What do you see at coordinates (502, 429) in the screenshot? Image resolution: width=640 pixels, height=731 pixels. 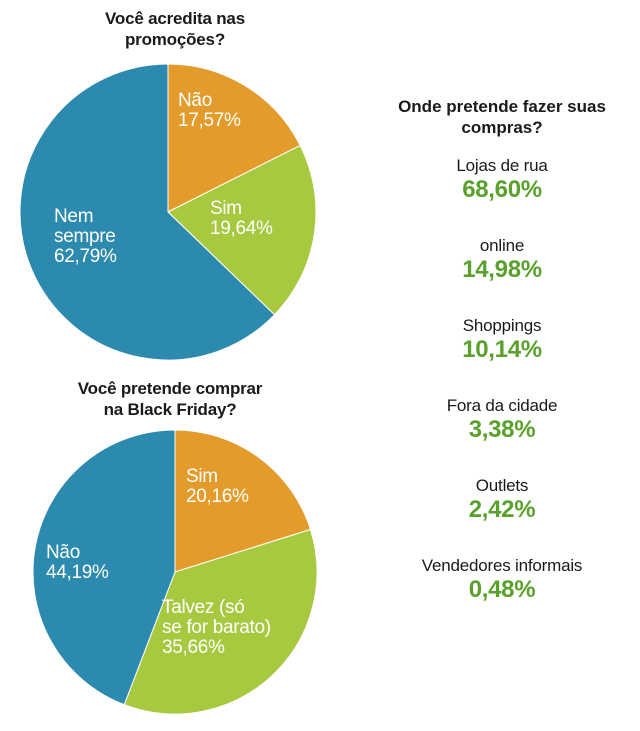 I see `item-value: 3,38%` at bounding box center [502, 429].